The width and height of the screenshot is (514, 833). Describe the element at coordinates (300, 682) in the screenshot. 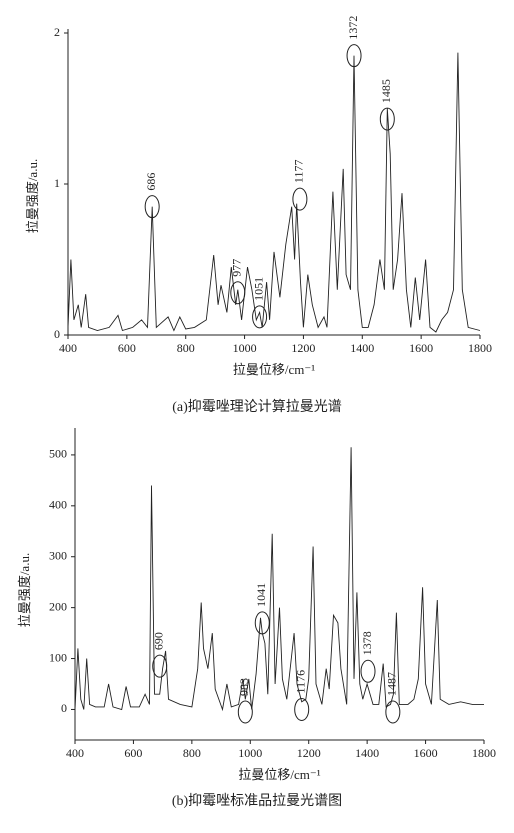

I see `peak-label: 1176` at that location.